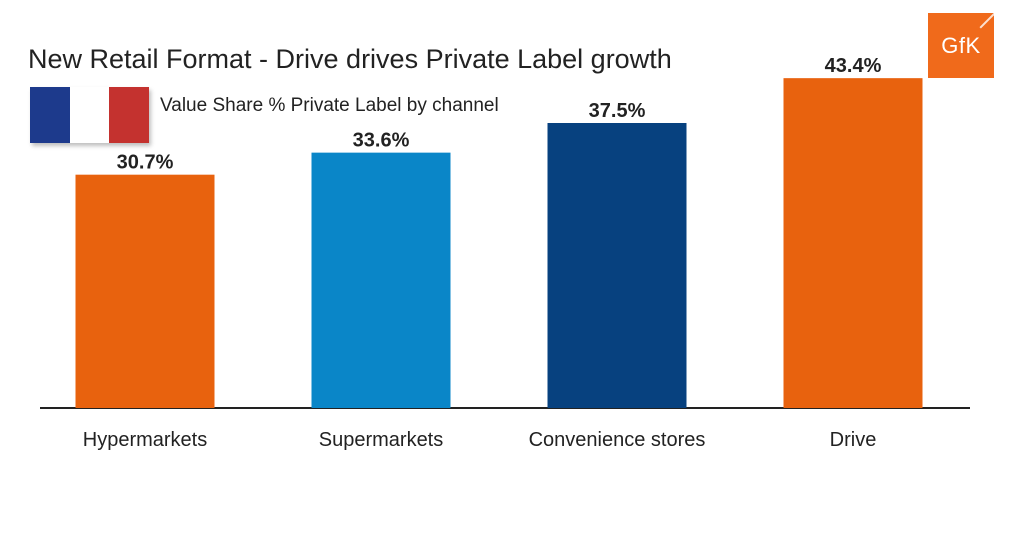  I want to click on flag-stripe-white, so click(89, 115).